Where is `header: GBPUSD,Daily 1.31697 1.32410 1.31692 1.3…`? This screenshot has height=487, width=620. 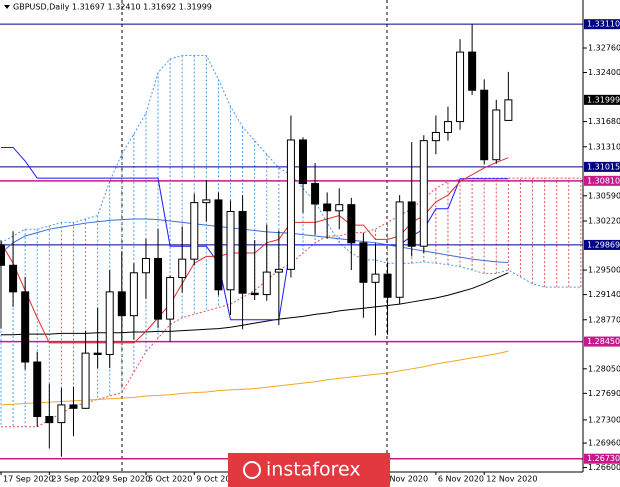
header: GBPUSD,Daily 1.31697 1.32410 1.31692 1.3… is located at coordinates (112, 7).